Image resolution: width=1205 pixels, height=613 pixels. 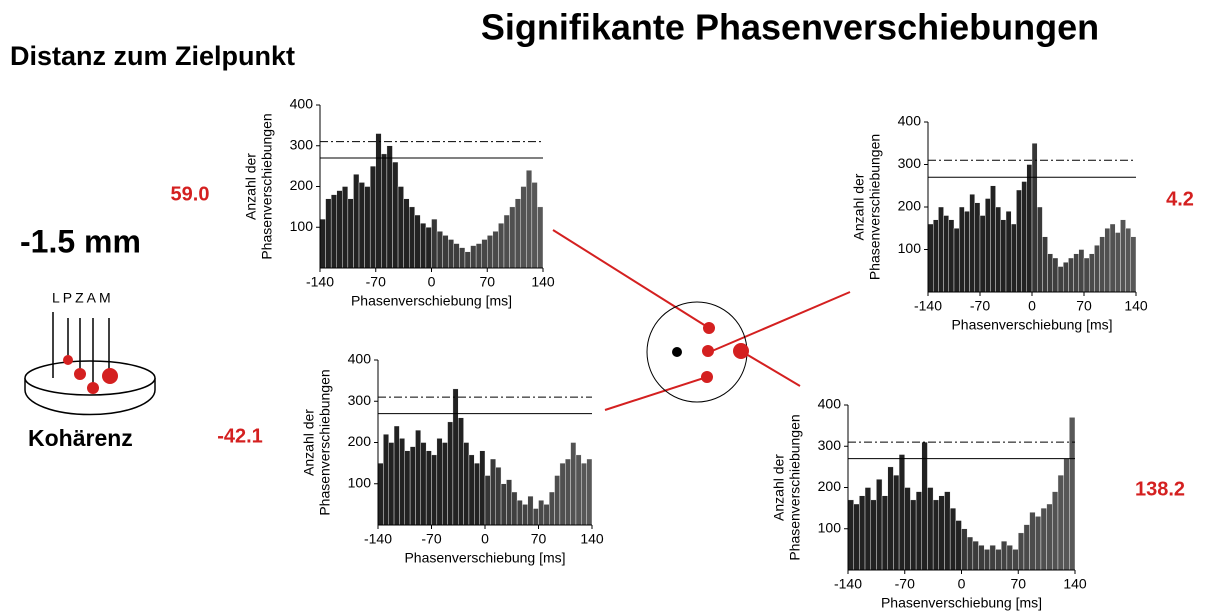 What do you see at coordinates (1032, 306) in the screenshot?
I see `x-tick-label: 0` at bounding box center [1032, 306].